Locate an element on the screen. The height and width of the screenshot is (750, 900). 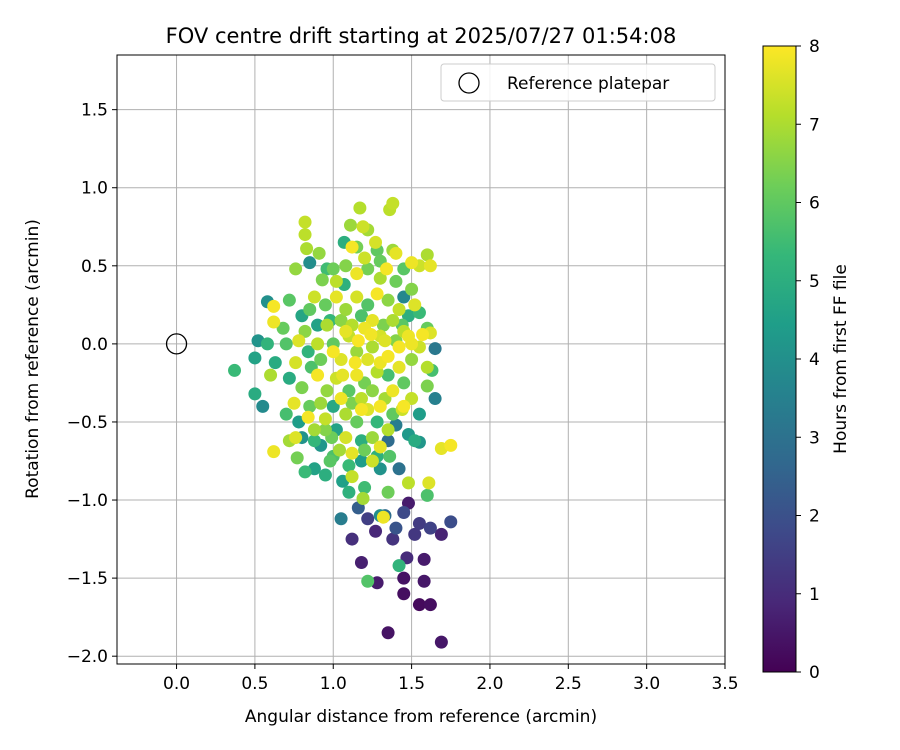
y-tick-label: −1.0 is located at coordinates (87, 501).